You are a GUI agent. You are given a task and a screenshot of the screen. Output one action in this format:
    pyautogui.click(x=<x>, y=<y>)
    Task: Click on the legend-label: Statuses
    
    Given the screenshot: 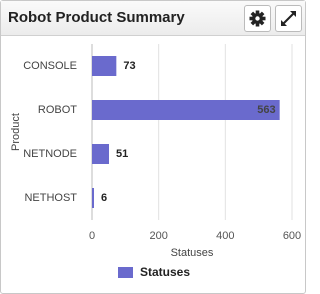 What is the action you would take?
    pyautogui.click(x=165, y=272)
    